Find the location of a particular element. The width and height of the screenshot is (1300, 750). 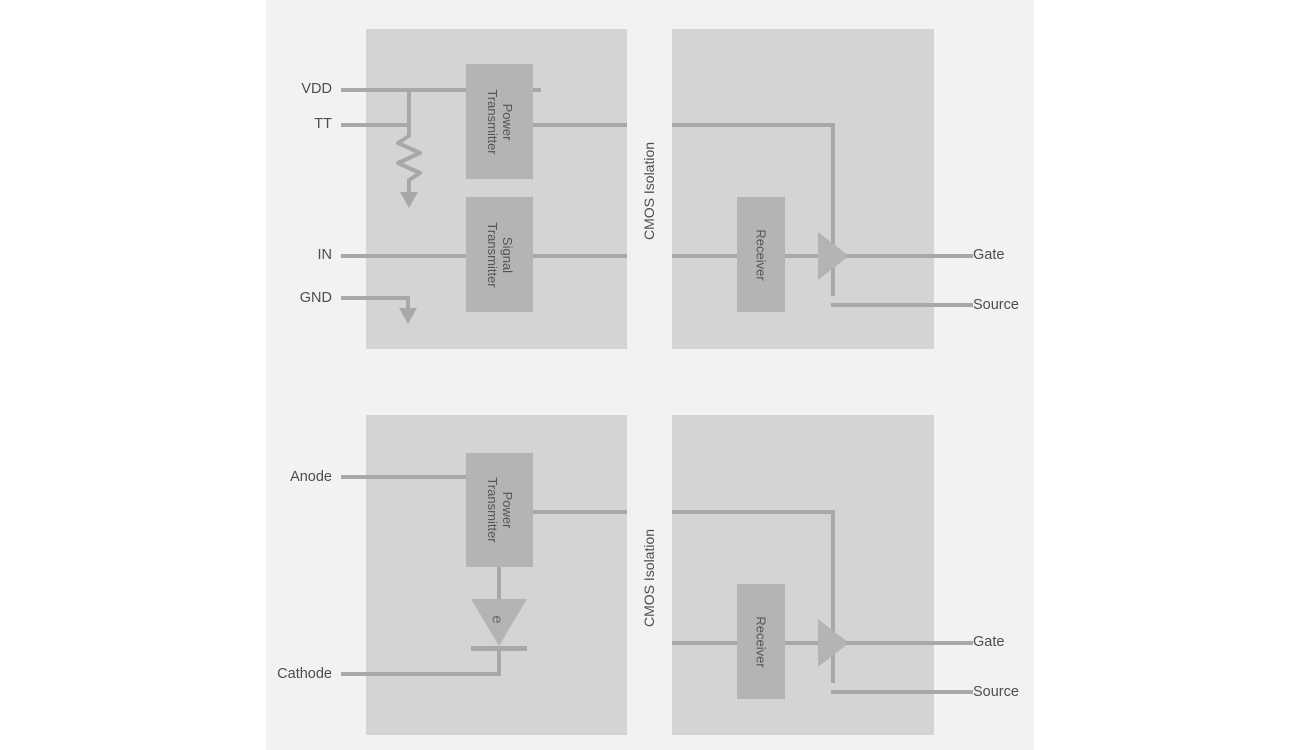

top-signal-transmitter-label: Signal Transmitter is located at coordinates (499, 254).